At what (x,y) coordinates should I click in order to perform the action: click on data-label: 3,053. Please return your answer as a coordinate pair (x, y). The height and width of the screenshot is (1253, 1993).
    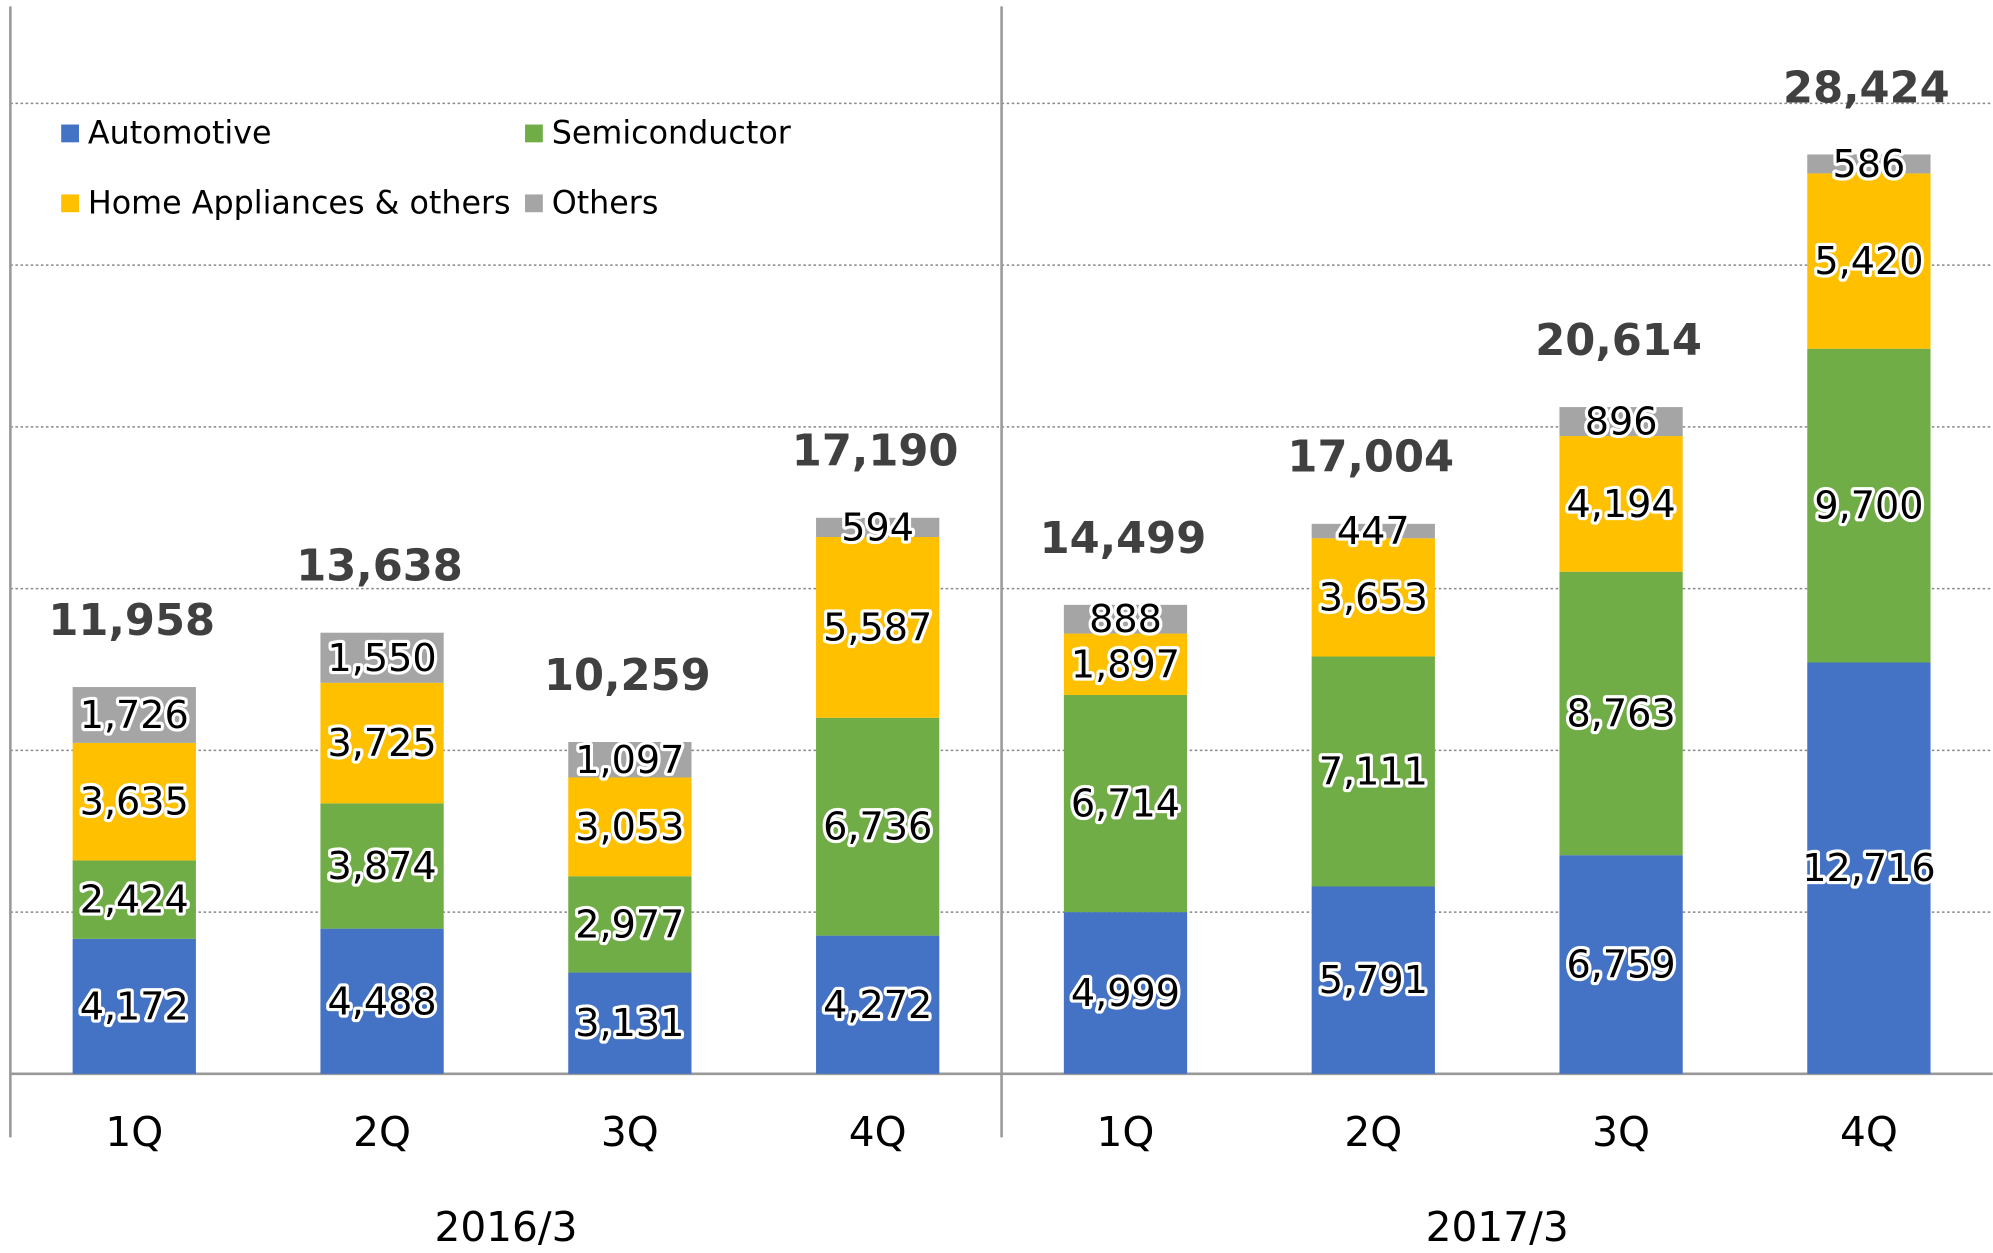
    Looking at the image, I should click on (629, 827).